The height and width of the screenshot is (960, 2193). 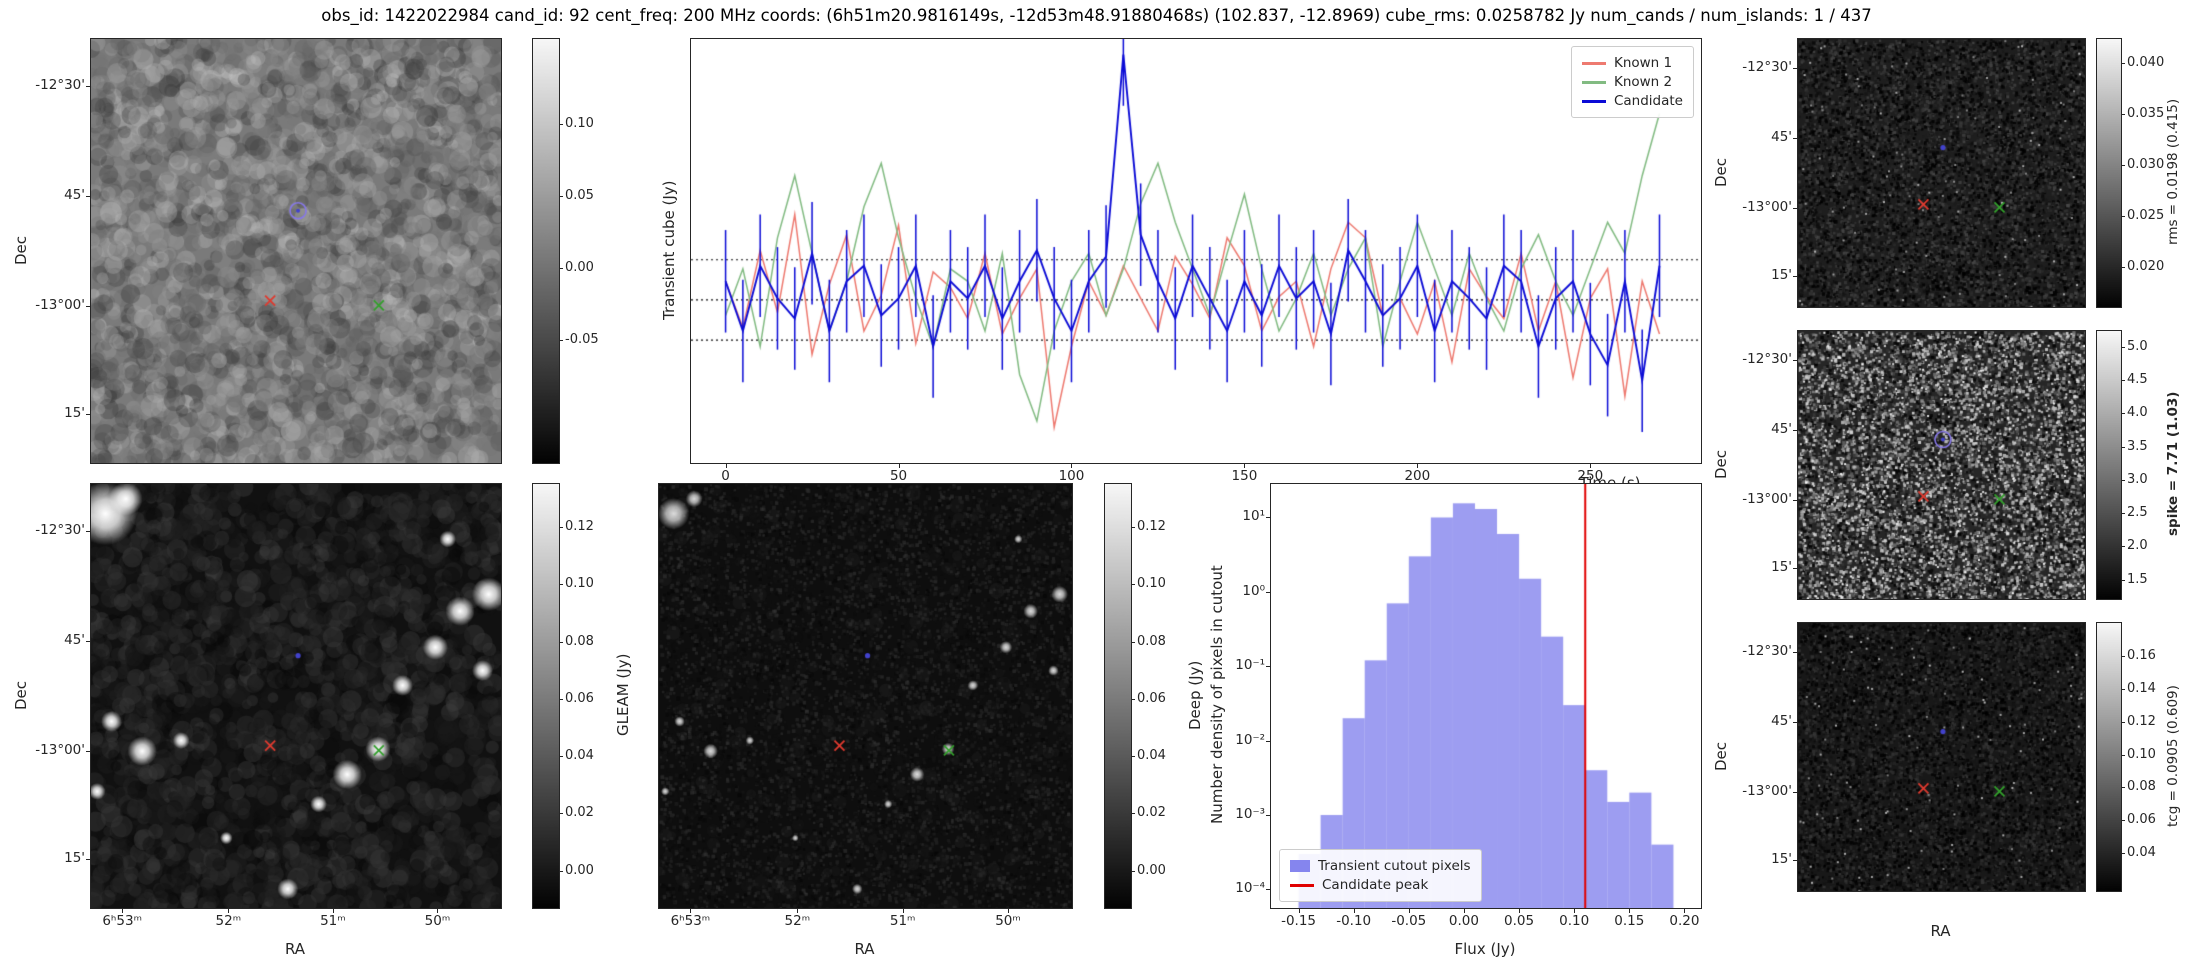 I want to click on ra-tick-label: 50ᵐ, so click(x=437, y=921).